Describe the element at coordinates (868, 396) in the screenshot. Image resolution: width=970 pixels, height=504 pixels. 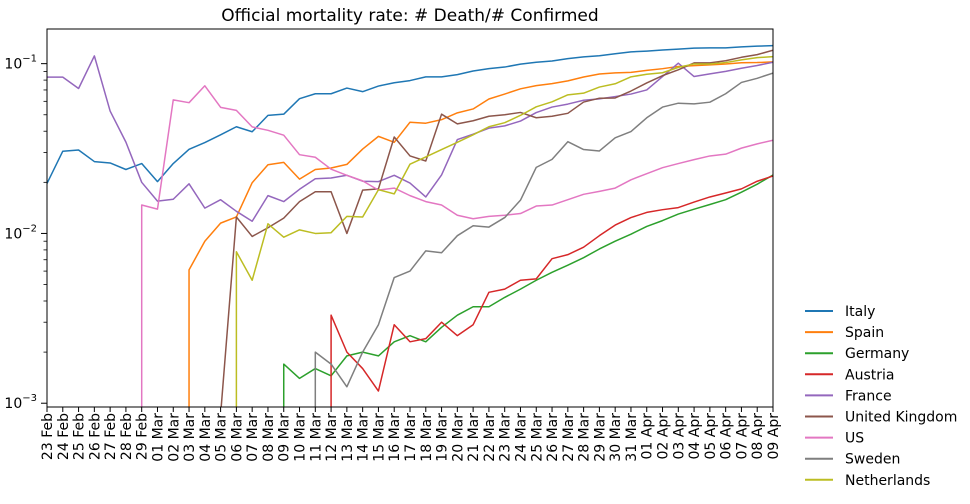
I see `legend-label: France` at that location.